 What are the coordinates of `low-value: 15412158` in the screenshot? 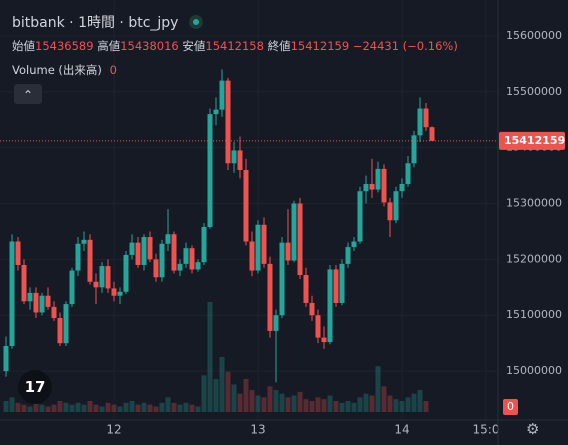 It's located at (234, 46).